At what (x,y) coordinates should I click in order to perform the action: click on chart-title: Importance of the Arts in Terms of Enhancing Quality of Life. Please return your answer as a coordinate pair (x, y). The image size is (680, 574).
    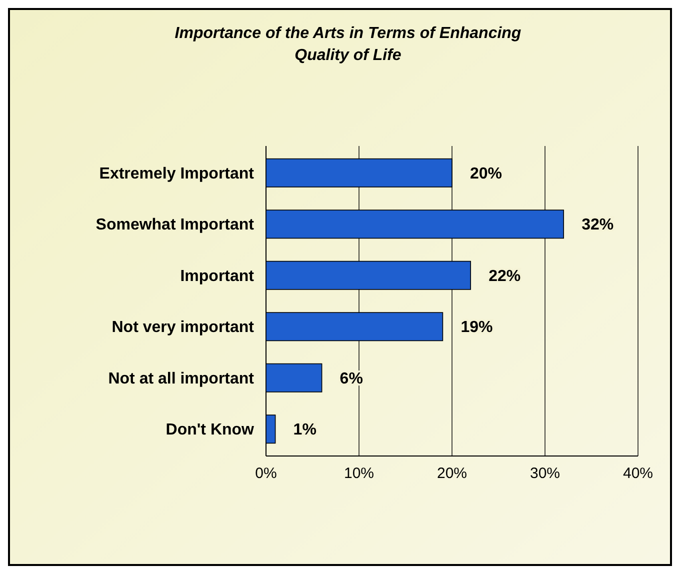
    Looking at the image, I should click on (348, 44).